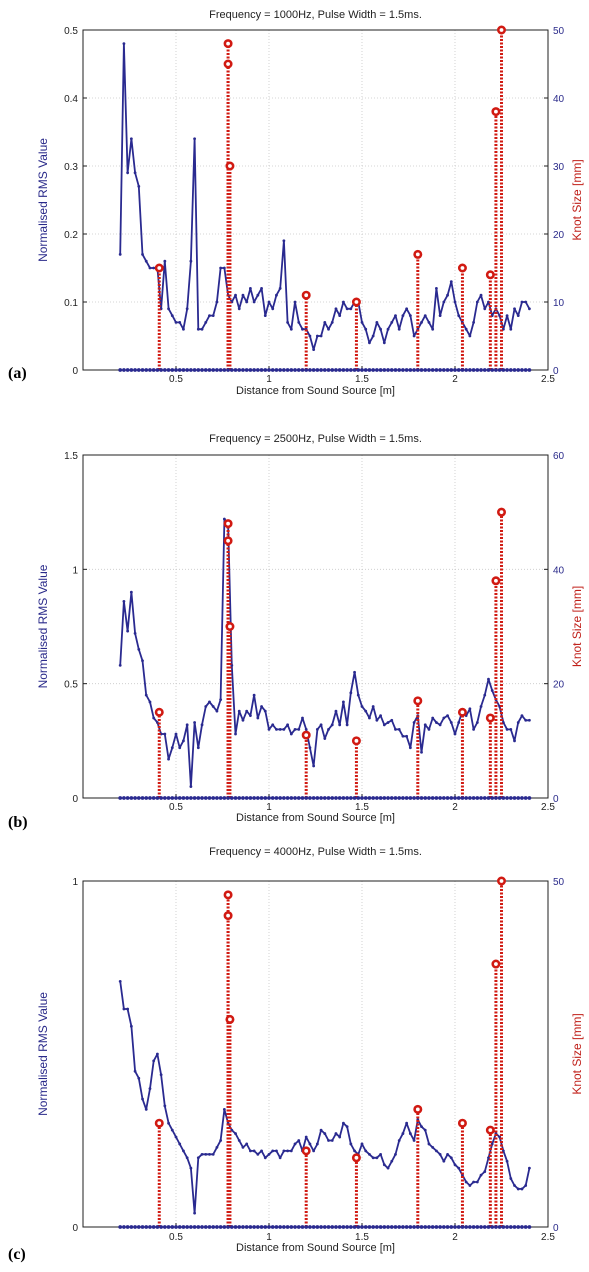  I want to click on y-right-tick-label: 10, so click(559, 303).